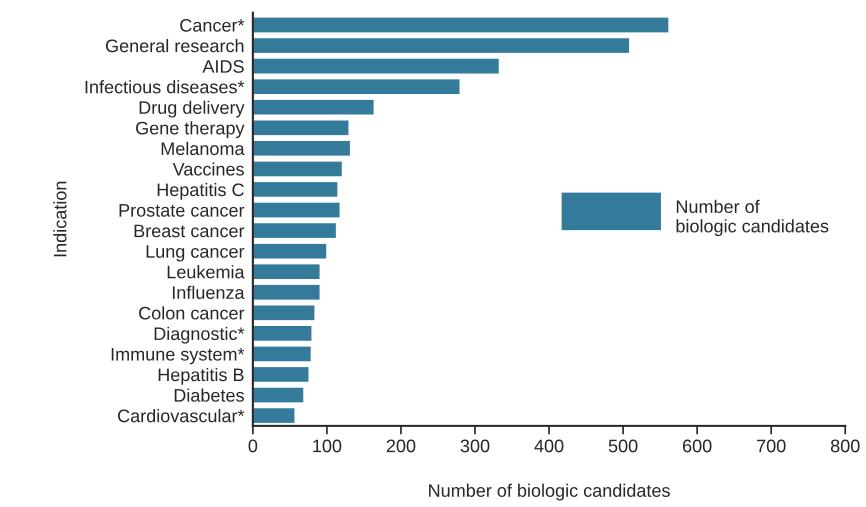 The image size is (866, 507). What do you see at coordinates (752, 218) in the screenshot?
I see `text: Number of biologic candidates` at bounding box center [752, 218].